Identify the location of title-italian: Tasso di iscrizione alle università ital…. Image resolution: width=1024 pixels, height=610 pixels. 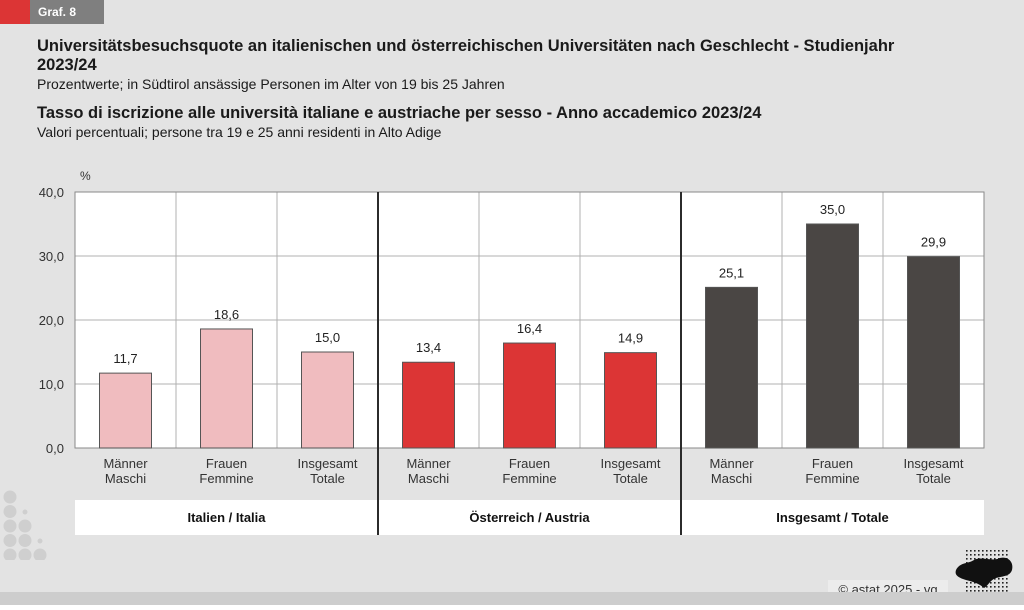
(399, 113).